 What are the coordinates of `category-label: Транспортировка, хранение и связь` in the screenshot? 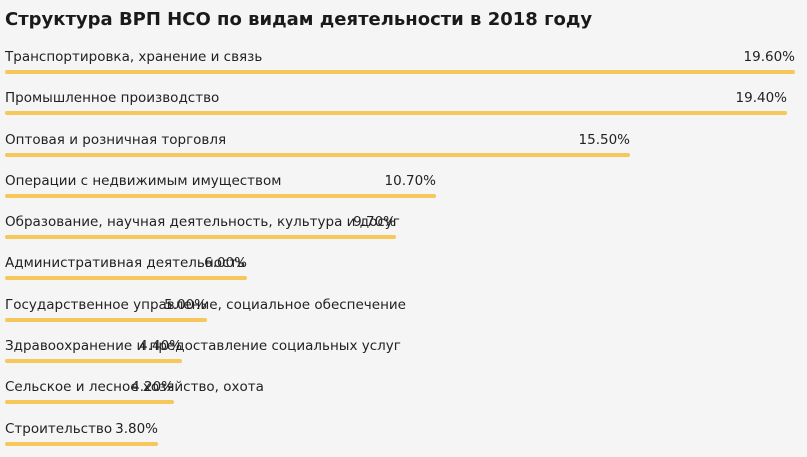 It's located at (134, 57).